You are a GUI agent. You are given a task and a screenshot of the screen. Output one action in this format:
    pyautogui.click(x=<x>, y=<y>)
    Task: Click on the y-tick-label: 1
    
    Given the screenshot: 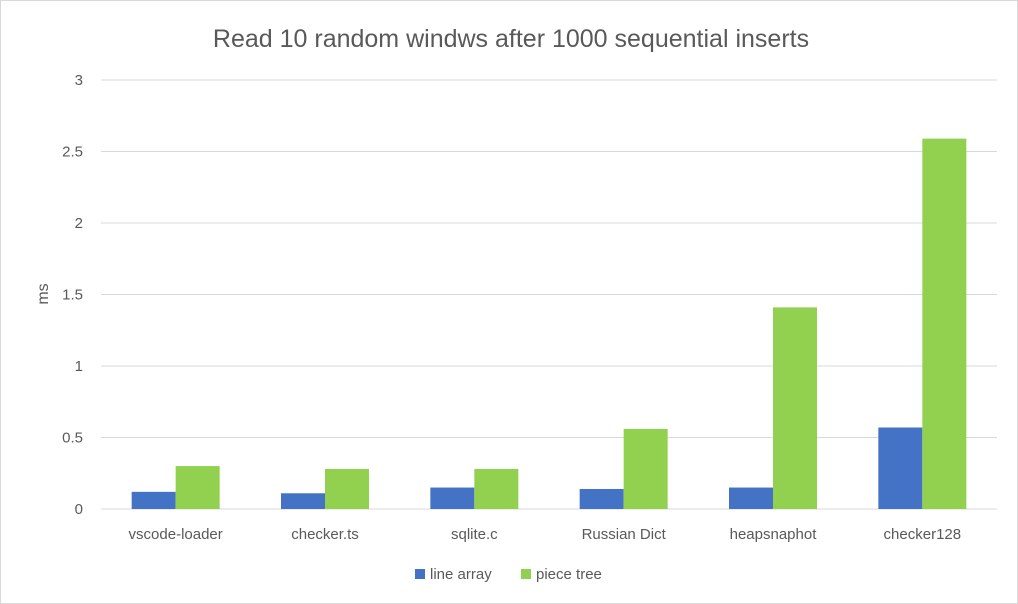 What is the action you would take?
    pyautogui.click(x=79, y=366)
    